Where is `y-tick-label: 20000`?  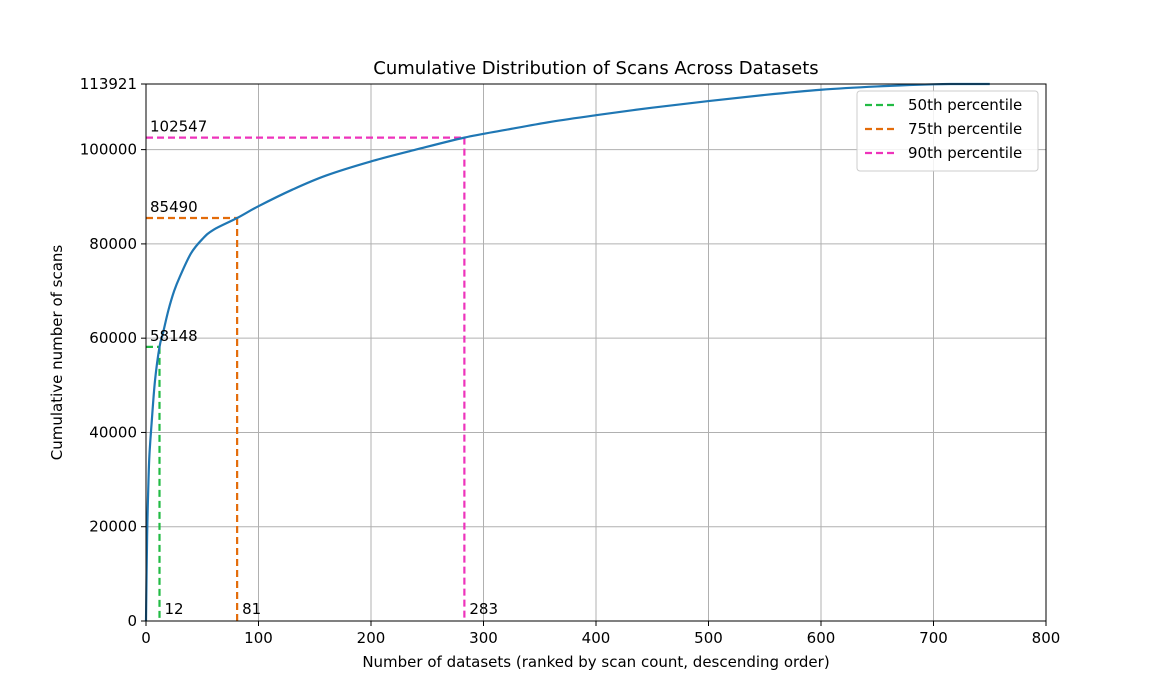
y-tick-label: 20000 is located at coordinates (113, 527).